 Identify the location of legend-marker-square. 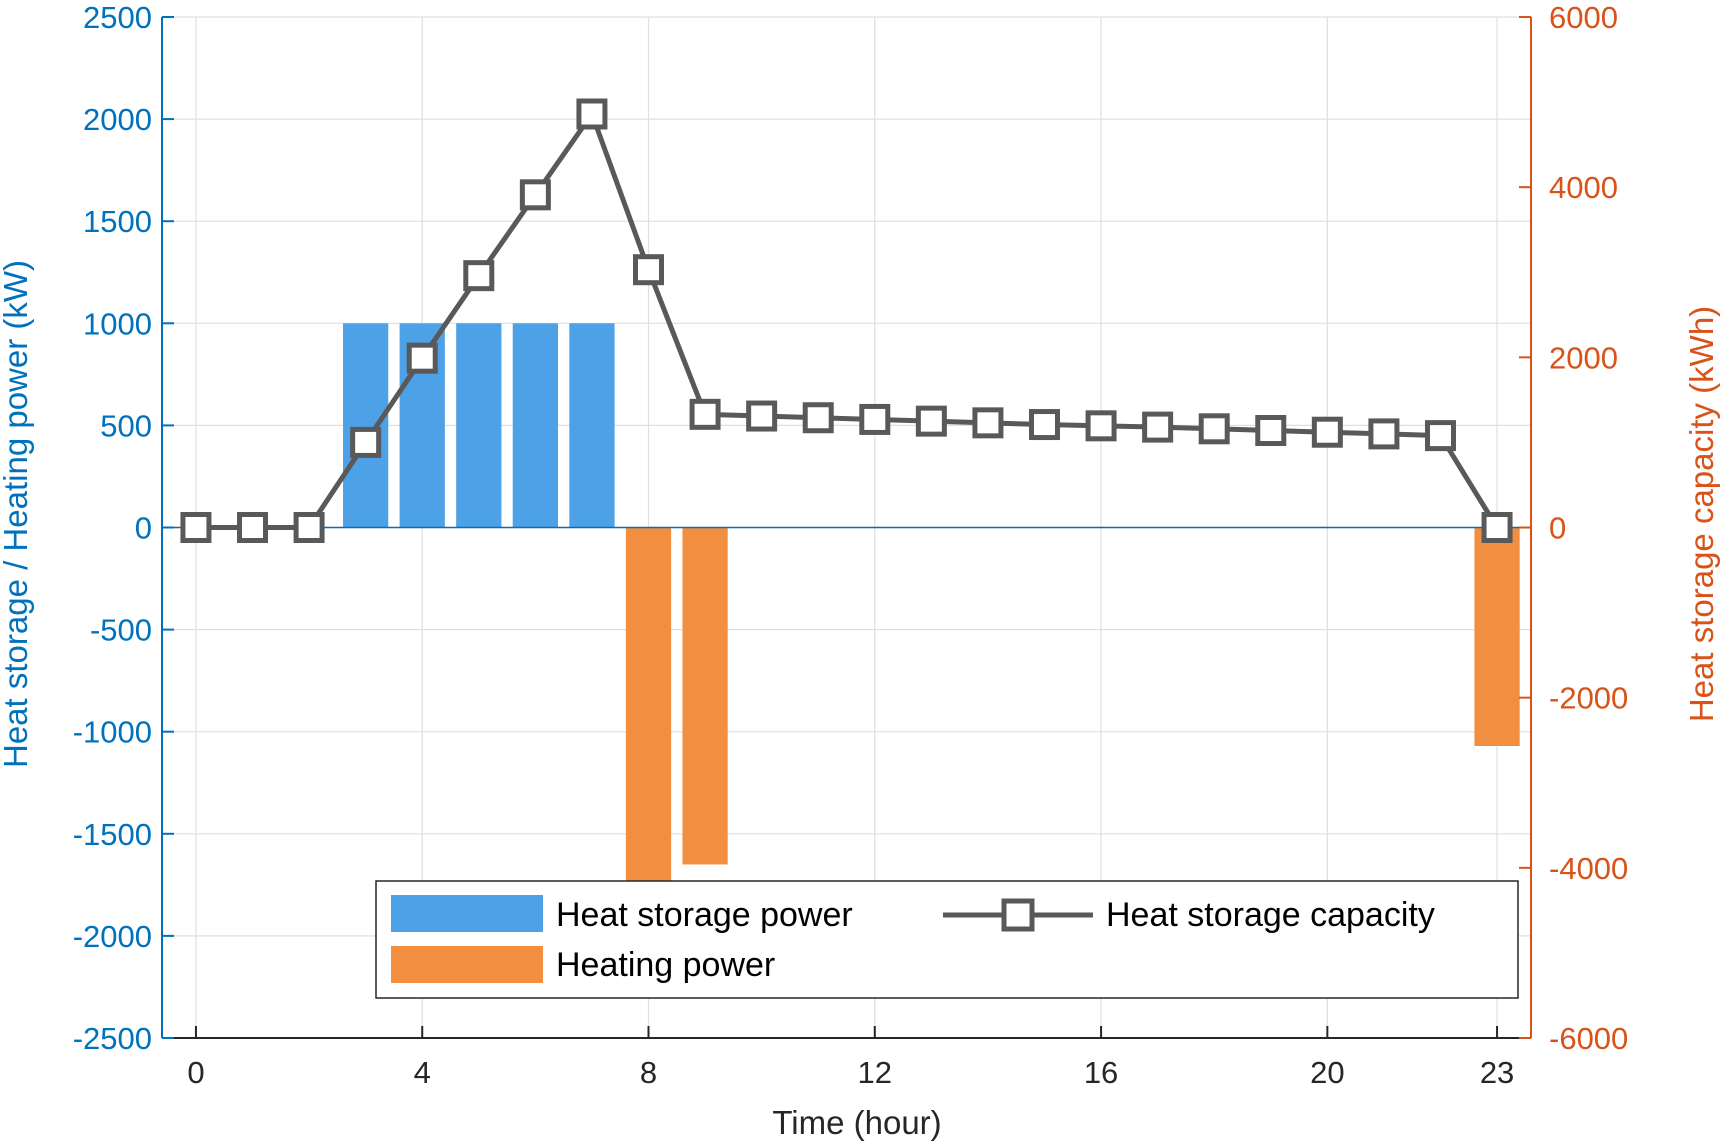
(1018, 915).